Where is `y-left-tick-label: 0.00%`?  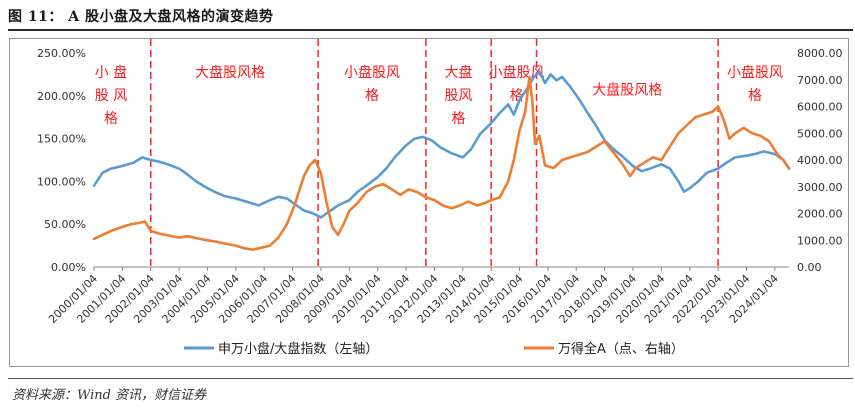
y-left-tick-label: 0.00% is located at coordinates (68, 267).